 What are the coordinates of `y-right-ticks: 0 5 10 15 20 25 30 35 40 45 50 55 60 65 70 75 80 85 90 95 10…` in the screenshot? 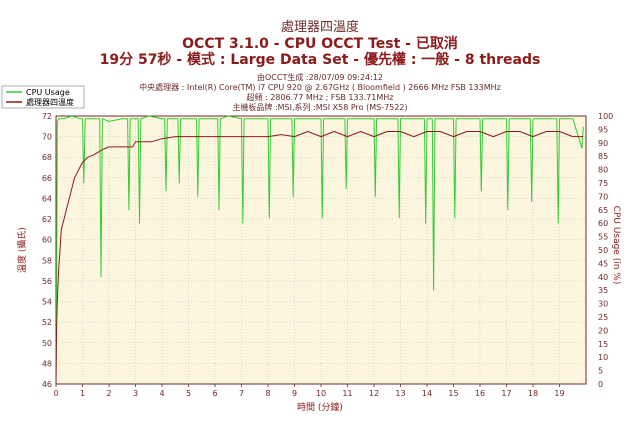 It's located at (605, 250).